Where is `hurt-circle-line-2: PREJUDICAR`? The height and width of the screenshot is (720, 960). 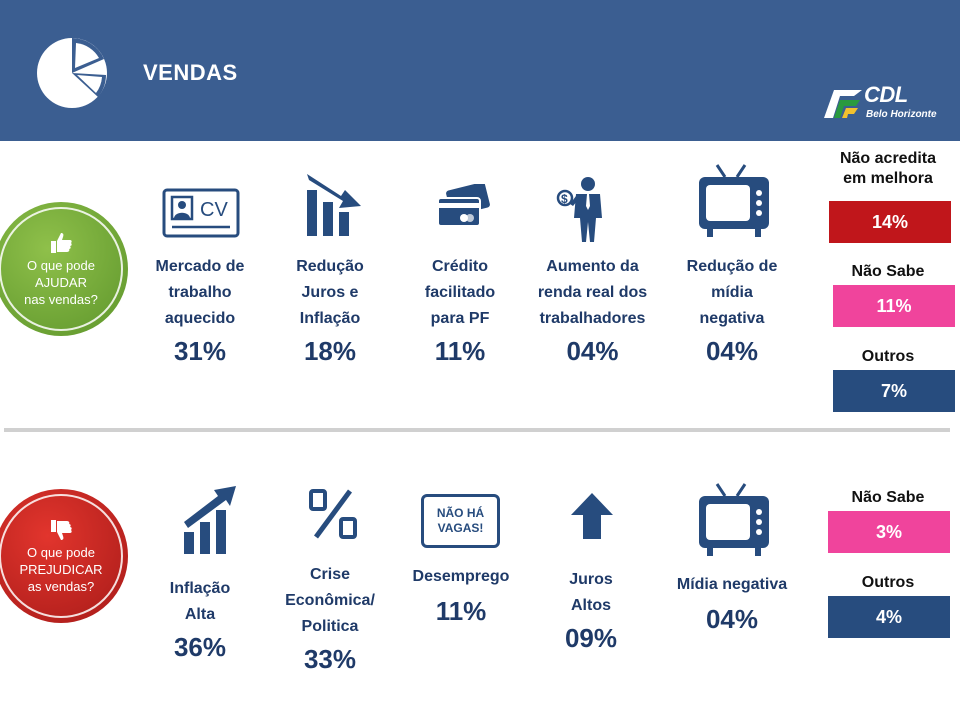 hurt-circle-line-2: PREJUDICAR is located at coordinates (61, 569).